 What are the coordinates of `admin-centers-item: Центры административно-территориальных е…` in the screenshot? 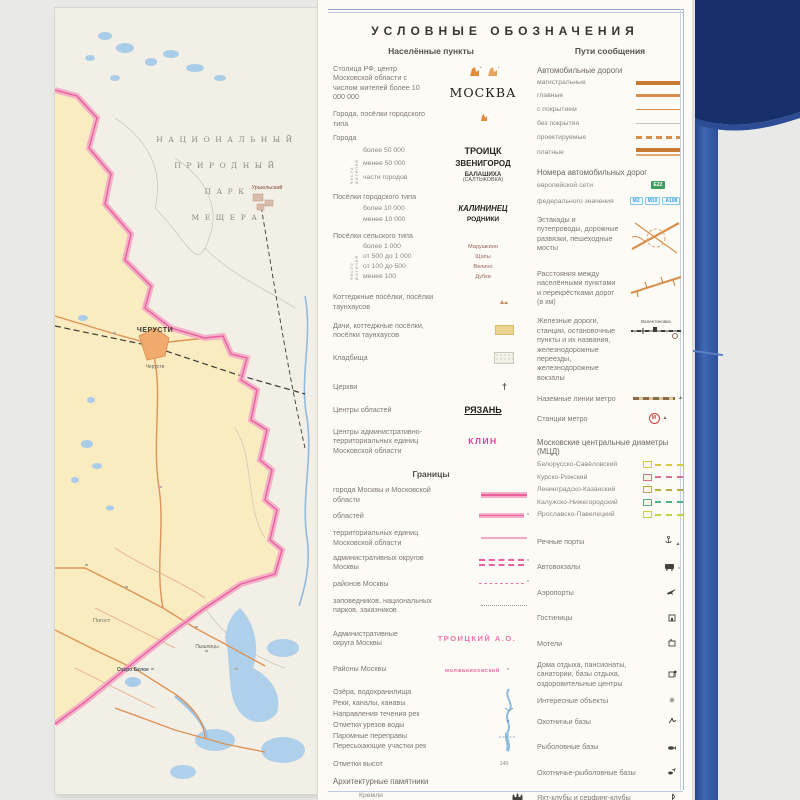 It's located at (431, 441).